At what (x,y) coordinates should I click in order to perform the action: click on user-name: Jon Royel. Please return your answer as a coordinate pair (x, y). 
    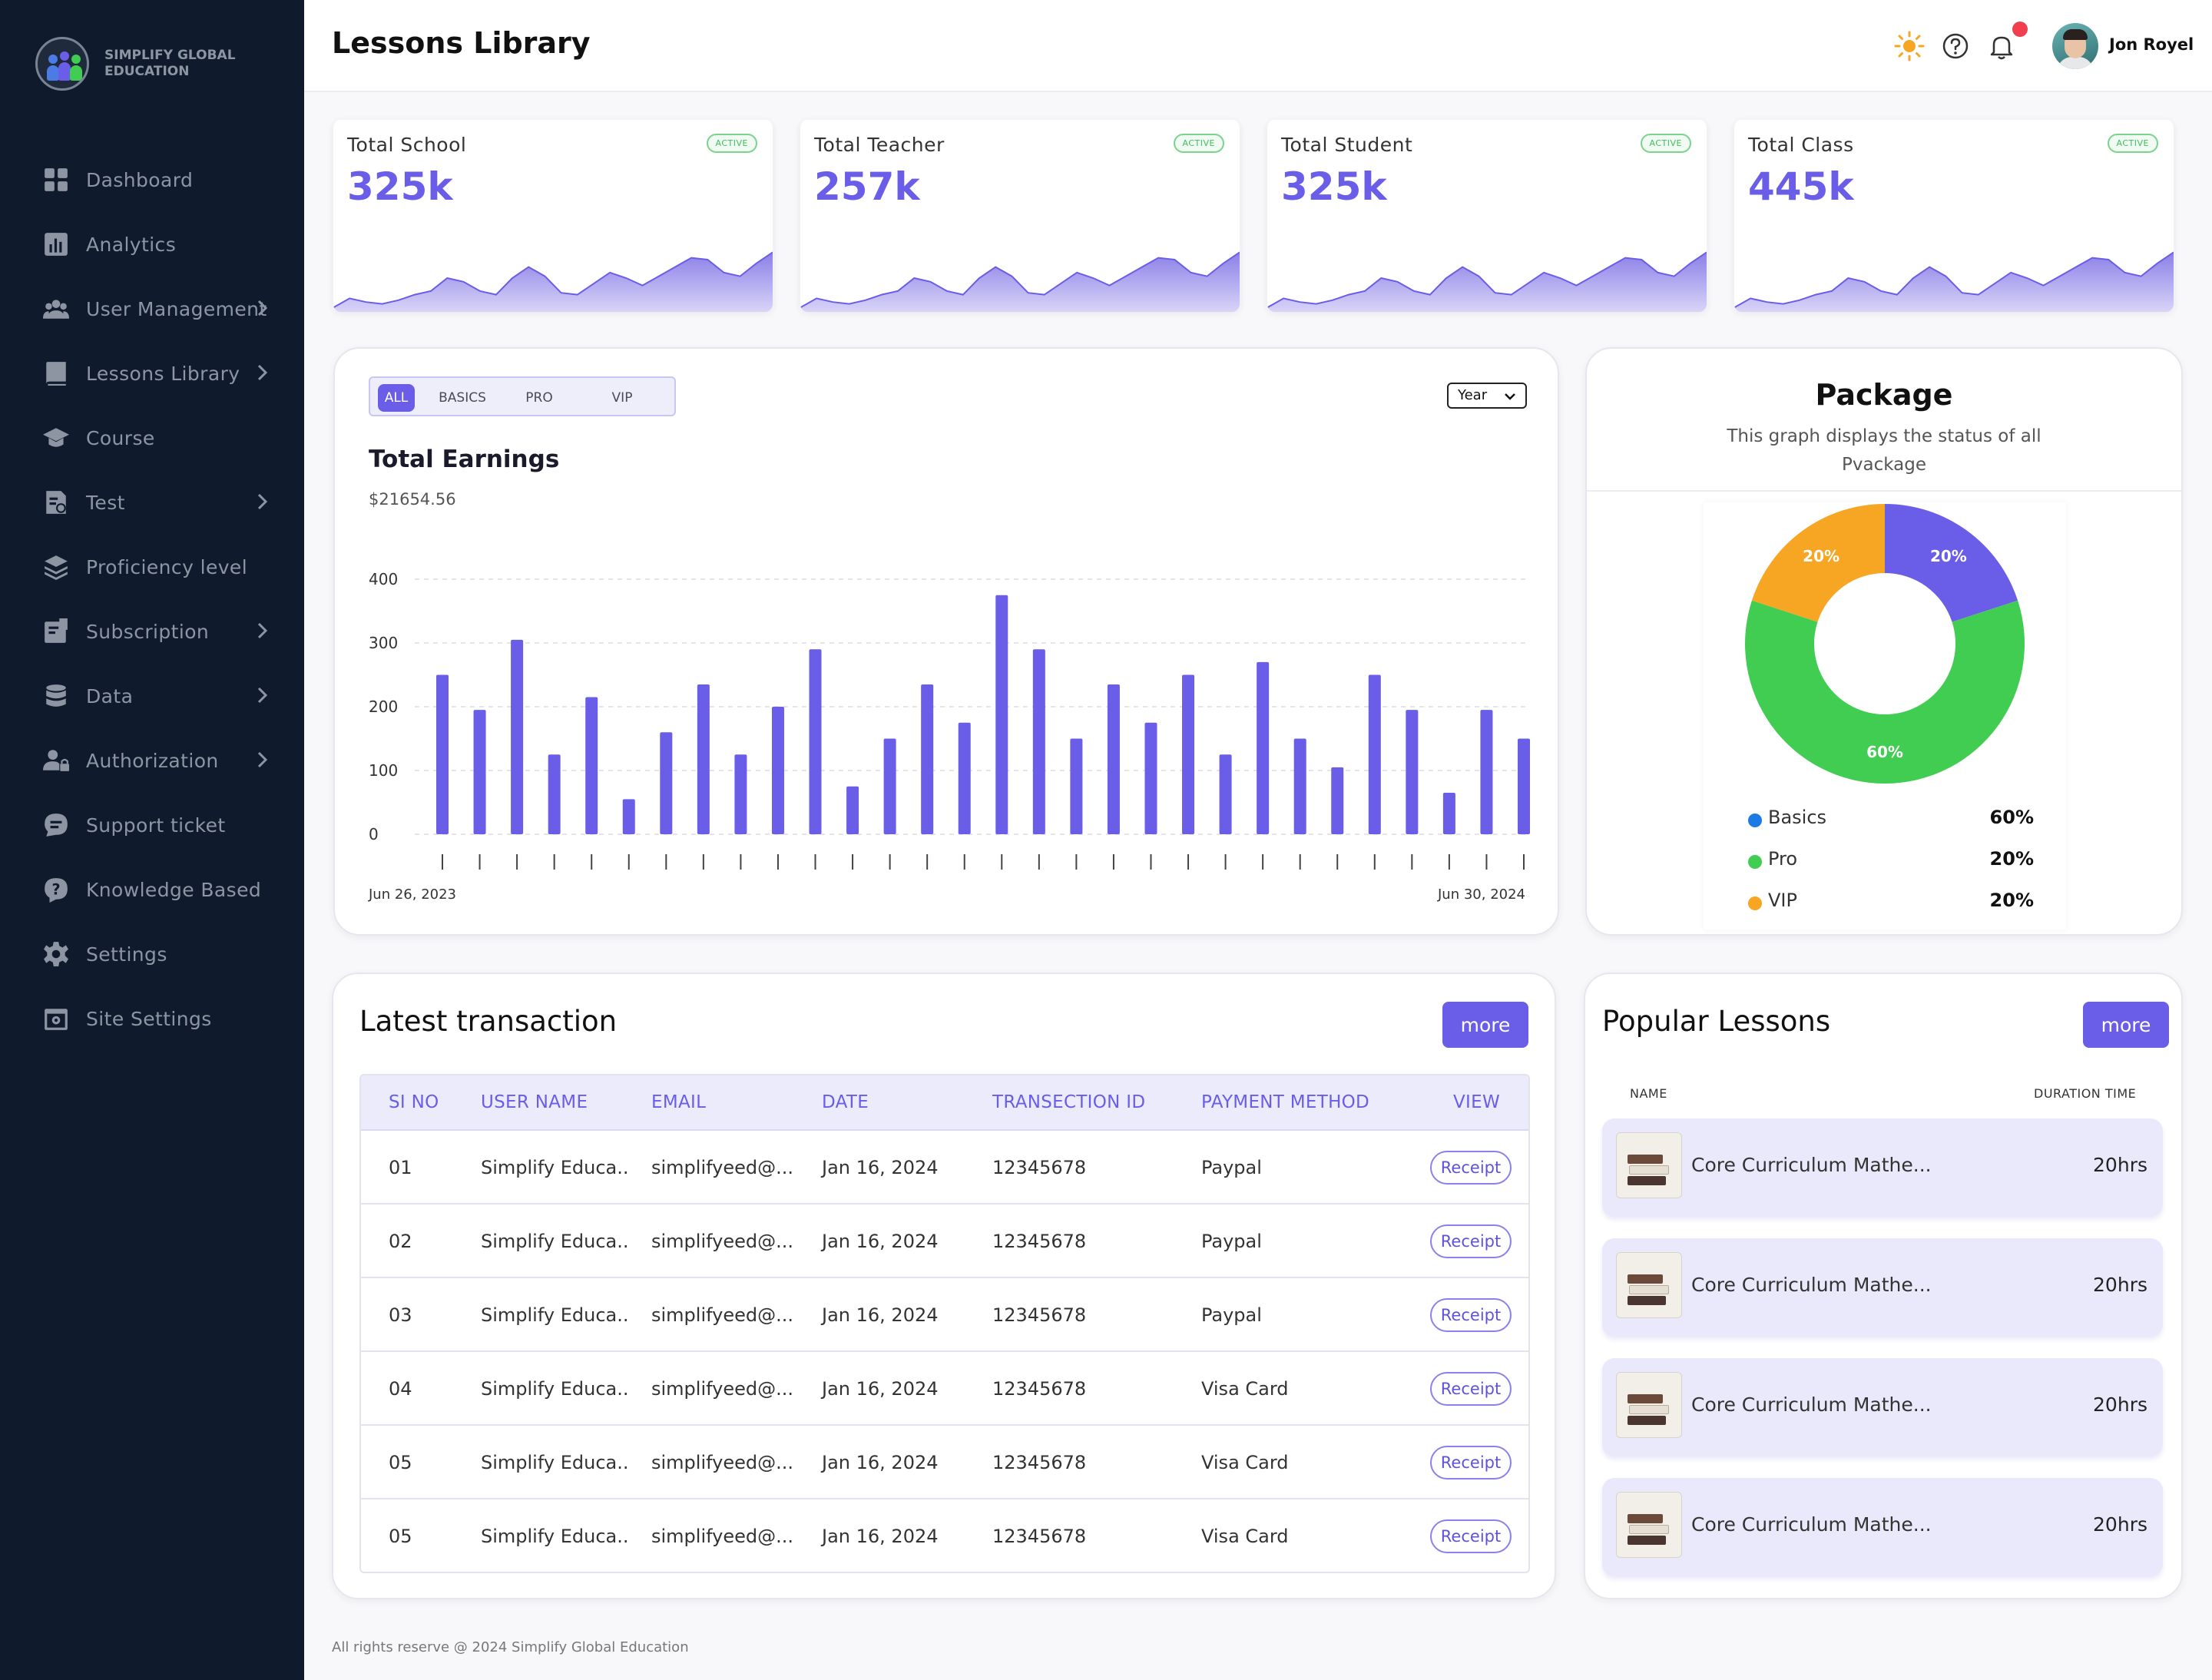
    Looking at the image, I should click on (2151, 44).